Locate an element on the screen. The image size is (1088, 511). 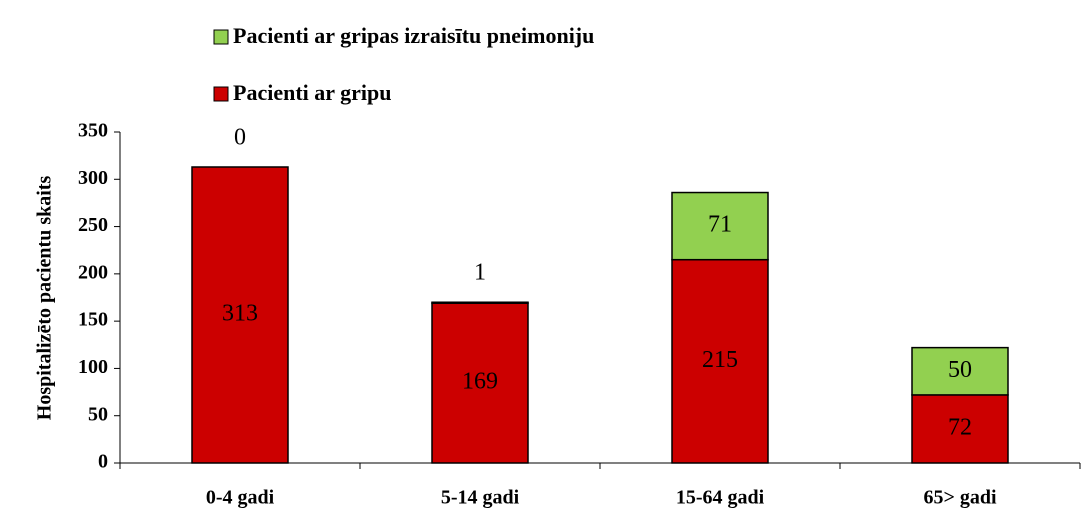
y-tick-label: 250 is located at coordinates (93, 225).